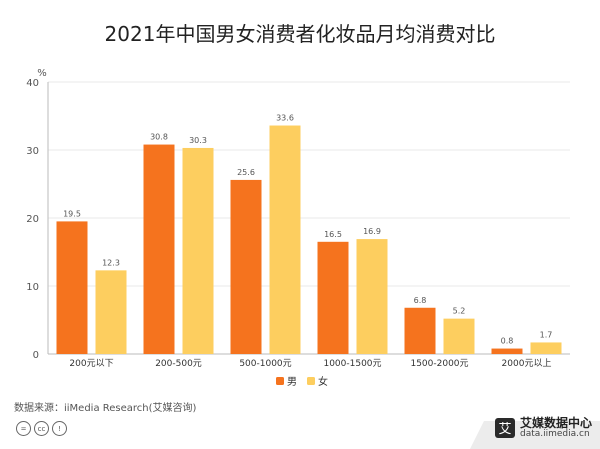 This screenshot has width=600, height=449. I want to click on y-tick-label: 30, so click(32, 151).